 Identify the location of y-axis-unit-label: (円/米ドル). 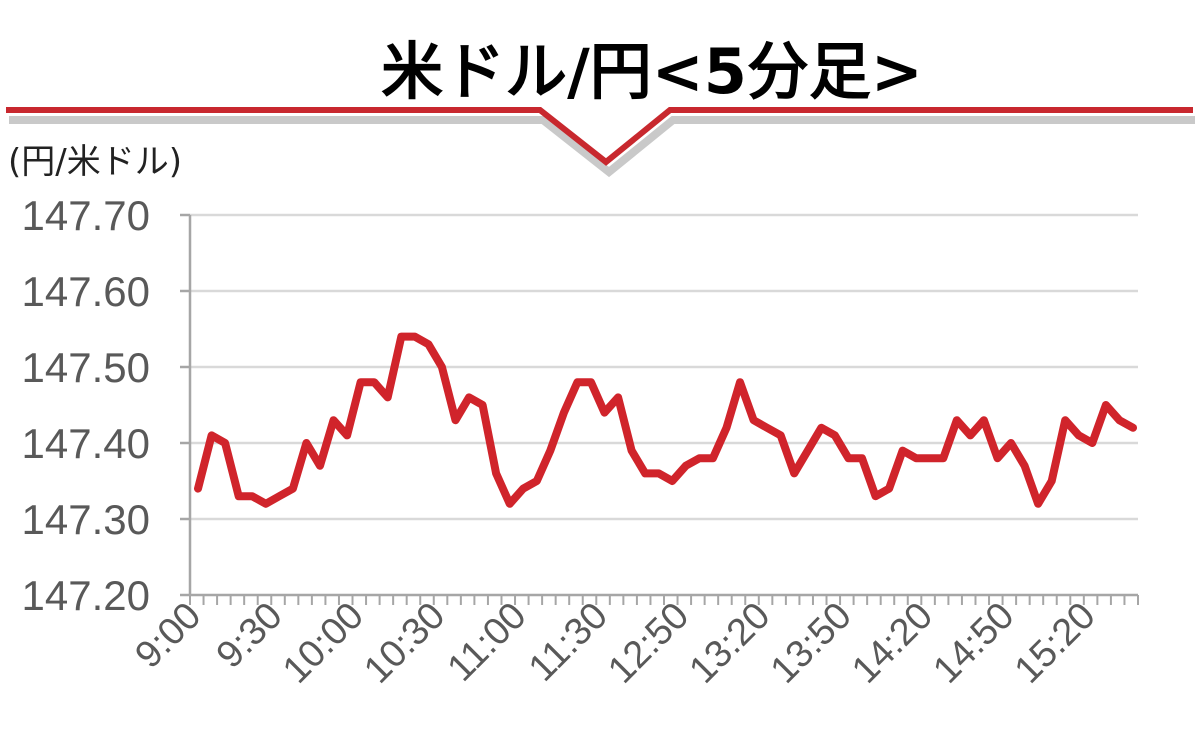
(95, 162).